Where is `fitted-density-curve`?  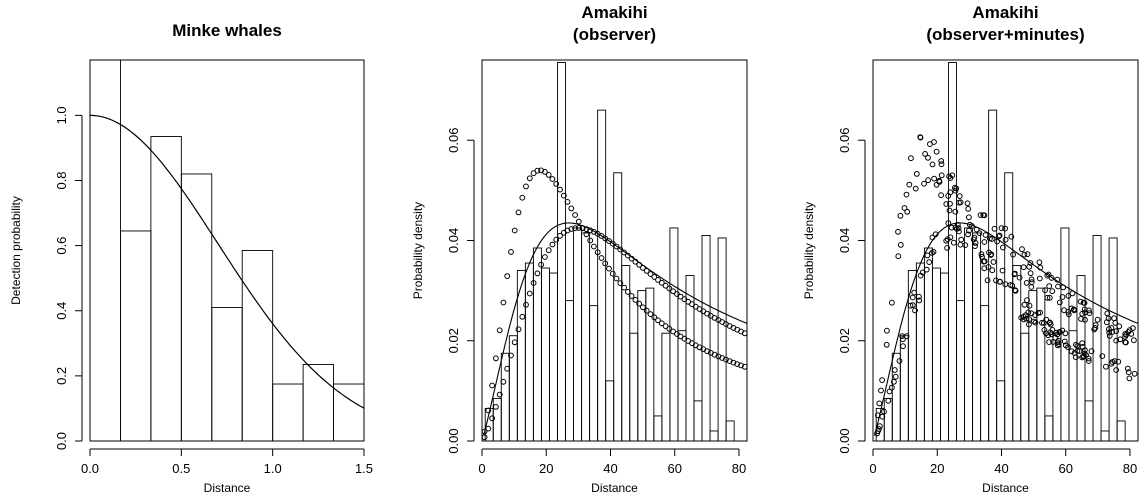 fitted-density-curve is located at coordinates (615, 329).